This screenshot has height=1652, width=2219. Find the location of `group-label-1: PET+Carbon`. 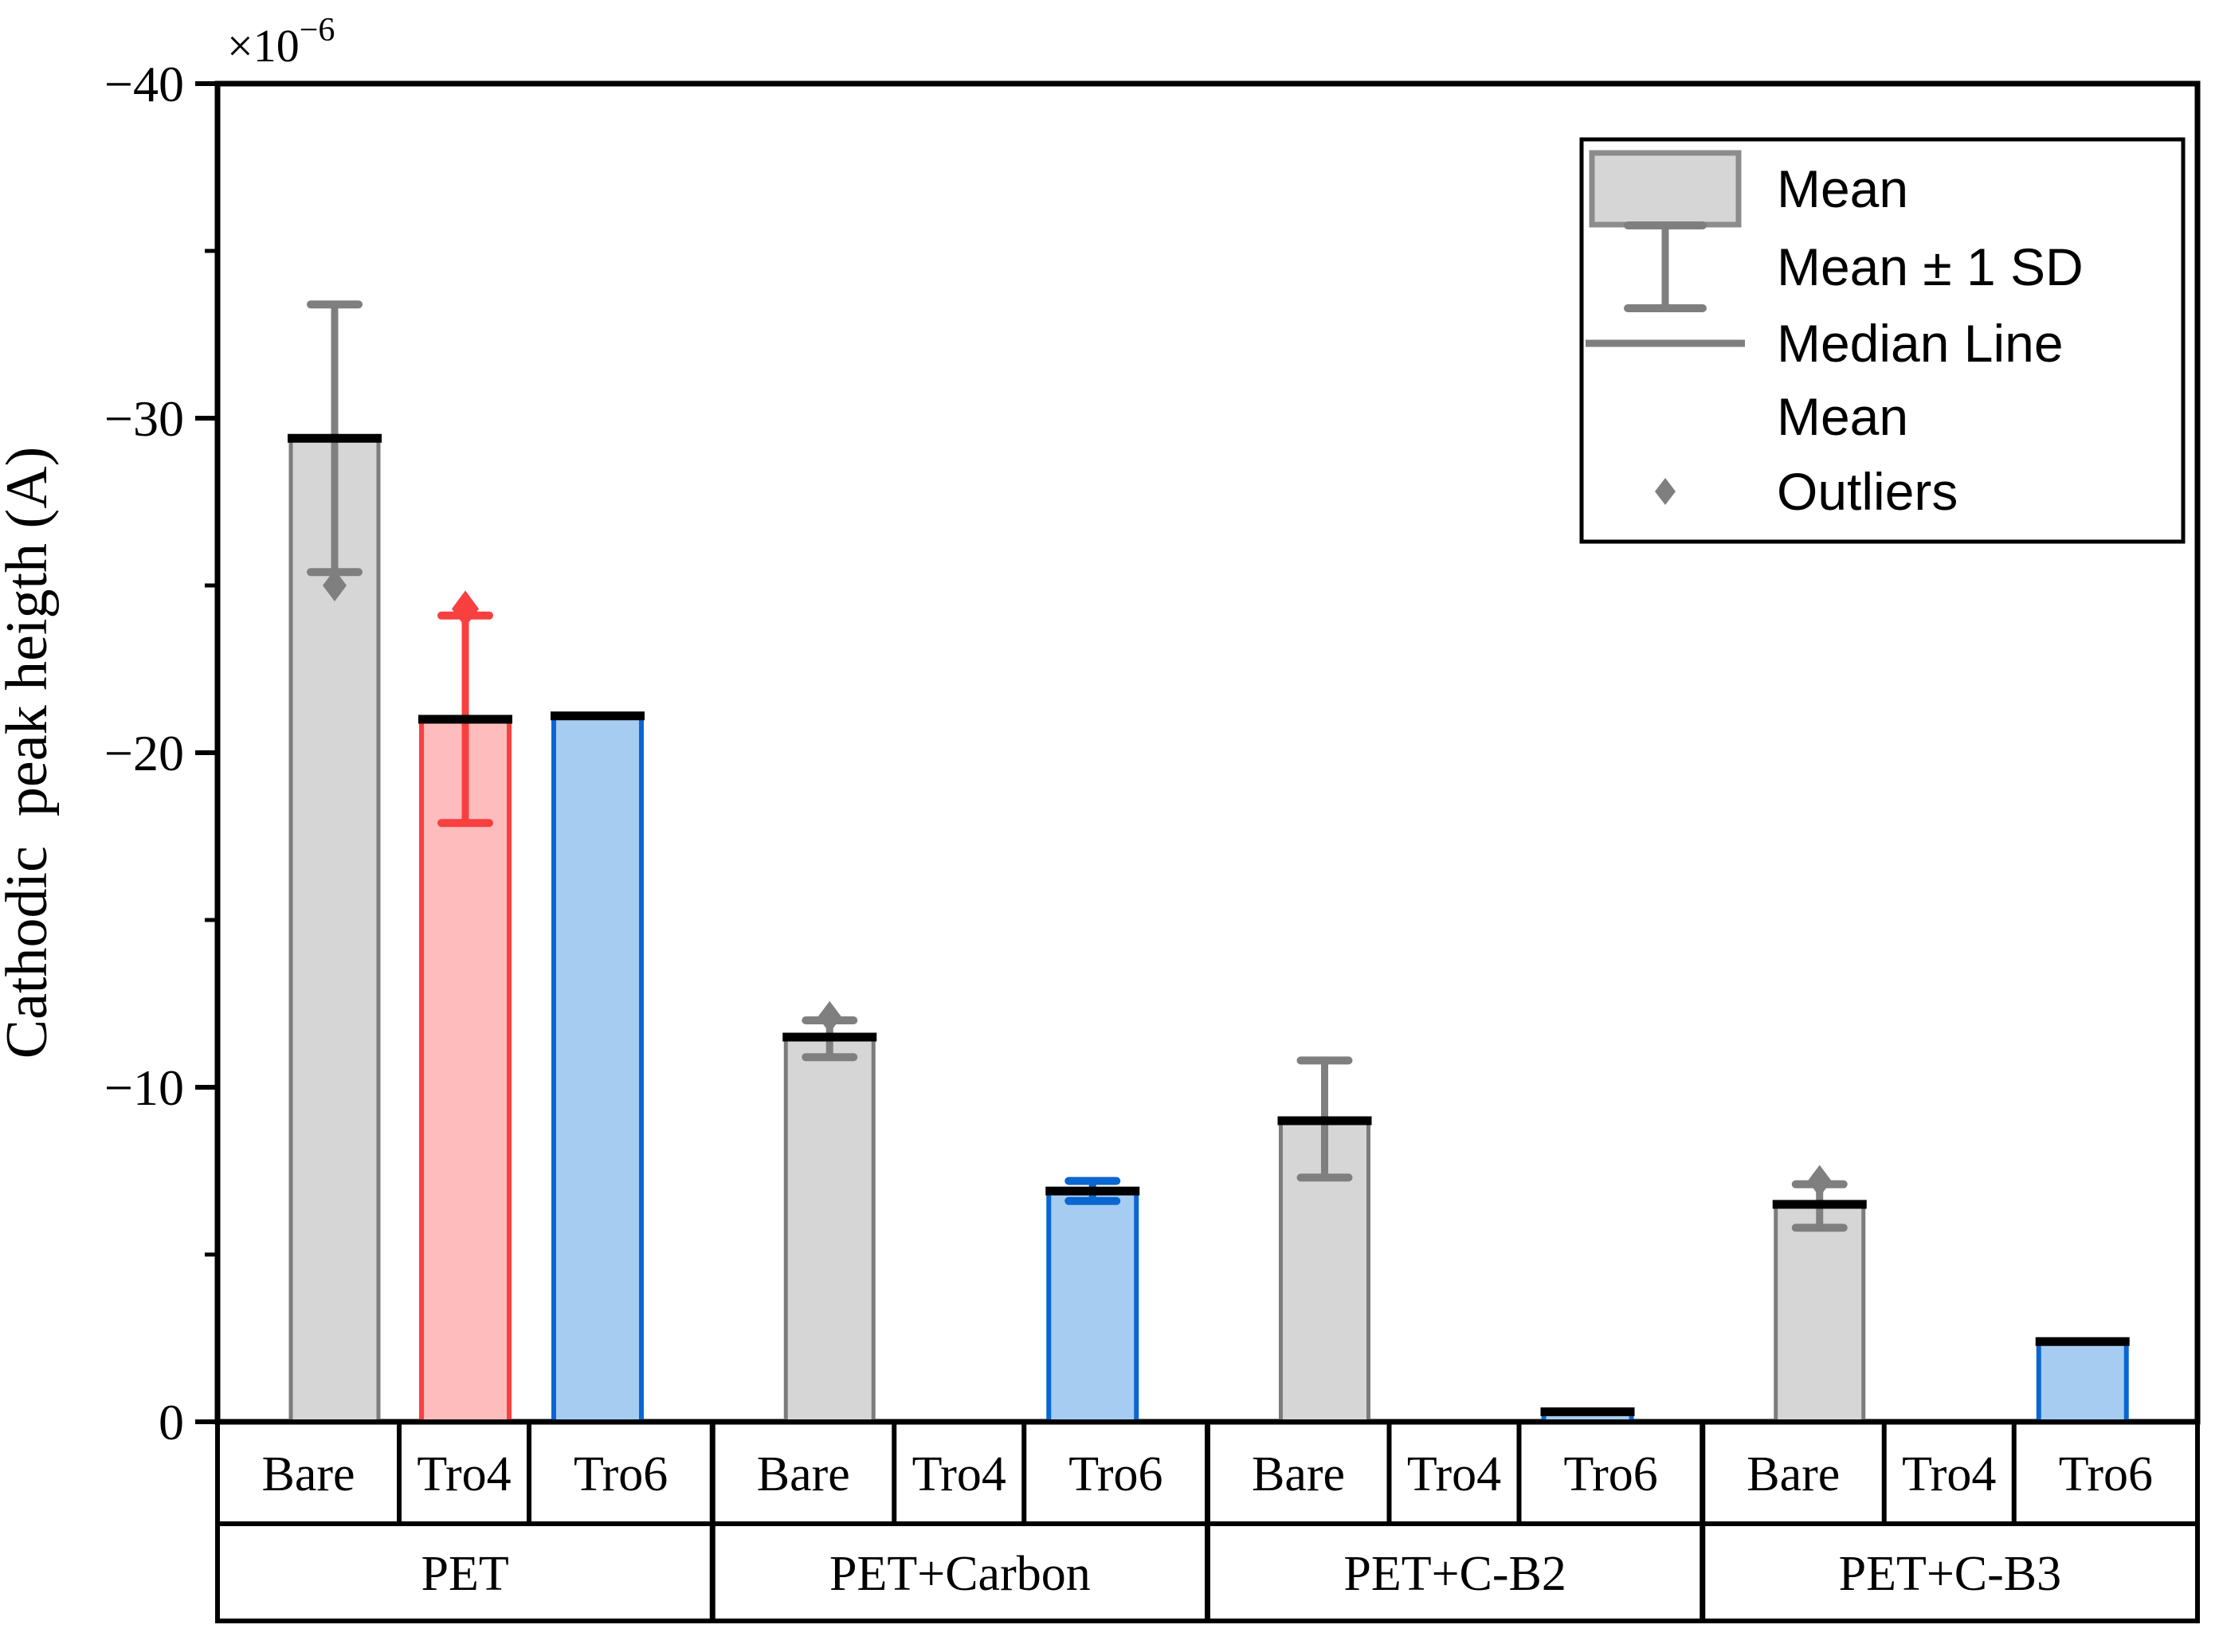

group-label-1: PET+Carbon is located at coordinates (960, 1574).